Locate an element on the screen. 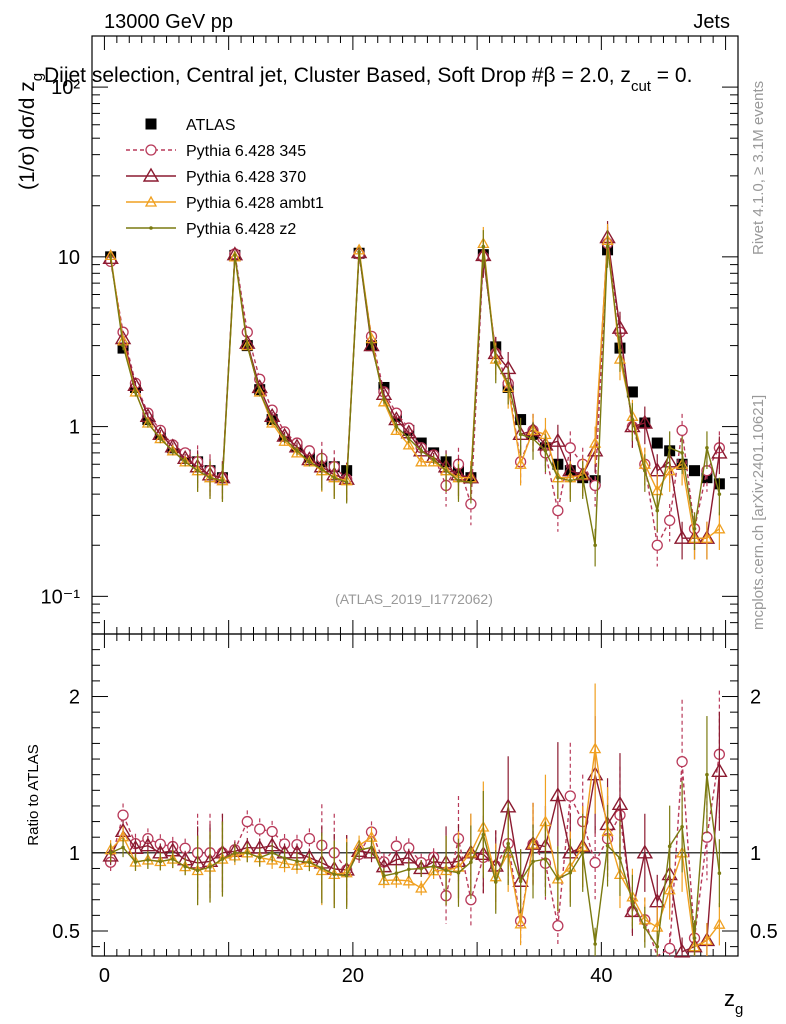  ratio-tick-label-left: 0.5 is located at coordinates (66, 932).